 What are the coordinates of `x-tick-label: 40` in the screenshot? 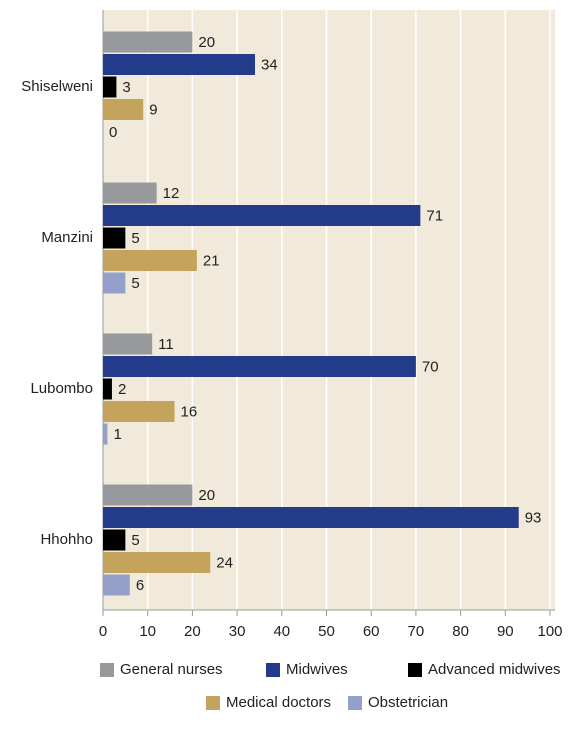 It's located at (281, 631).